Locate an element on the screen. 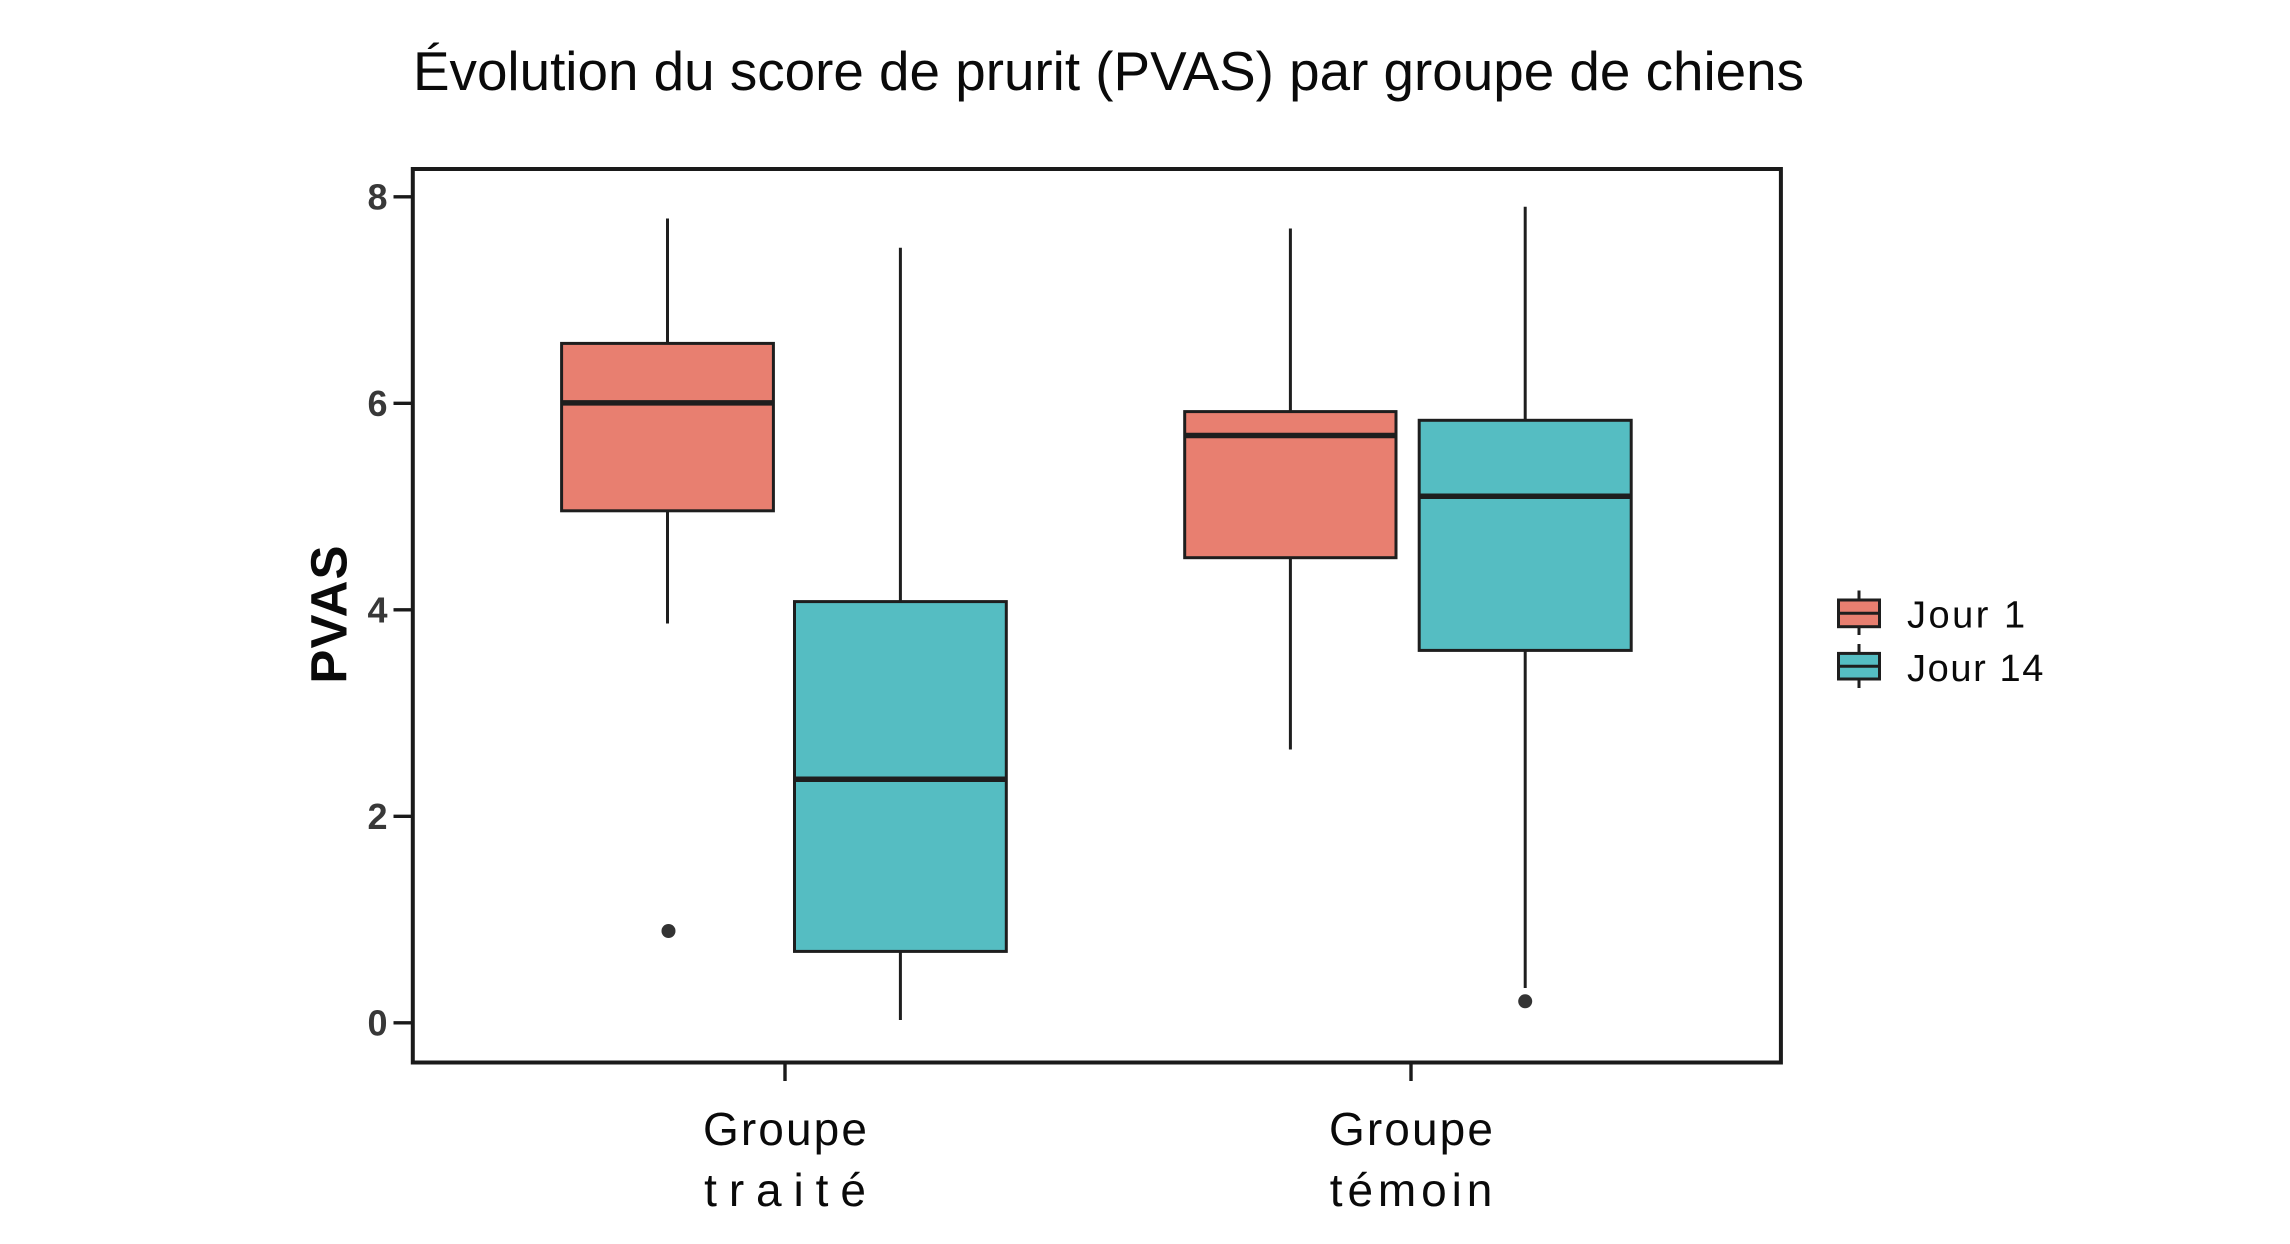 Image resolution: width=2290 pixels, height=1244 pixels. svg-text: 2 is located at coordinates (377, 816).